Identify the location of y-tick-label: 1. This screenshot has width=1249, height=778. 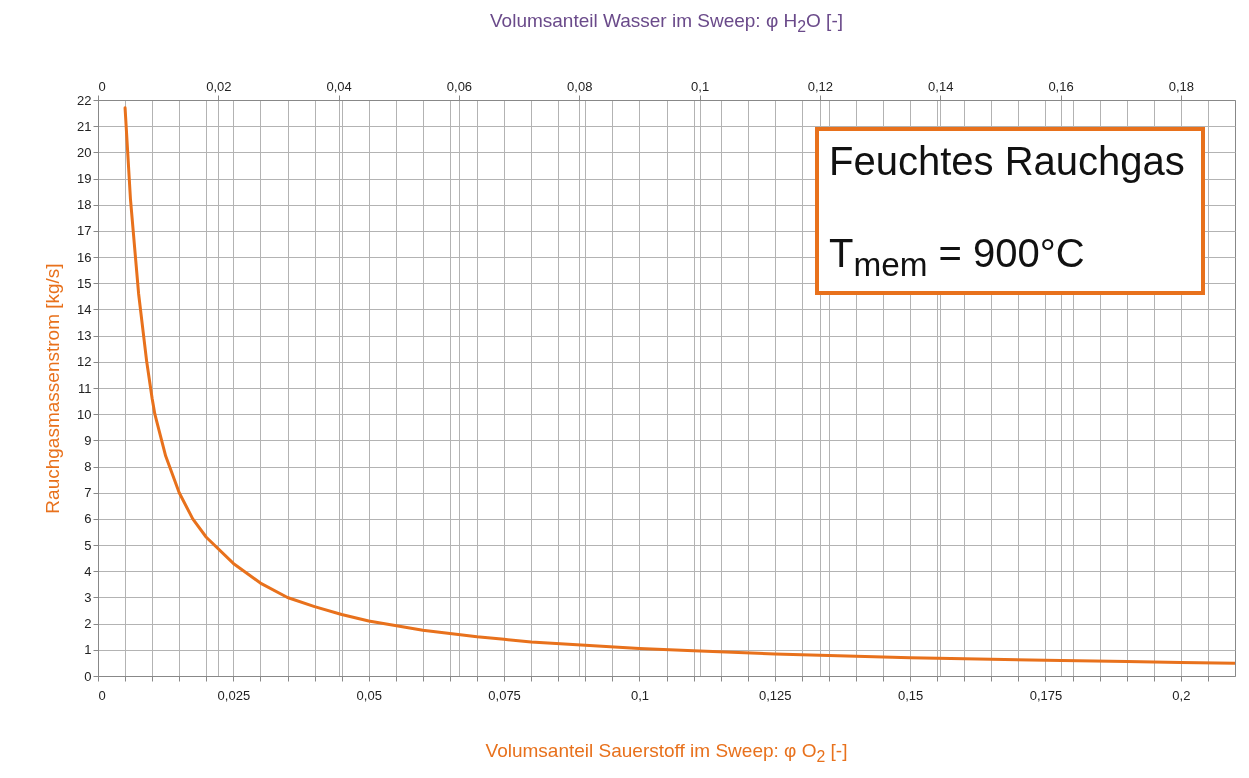
(88, 650).